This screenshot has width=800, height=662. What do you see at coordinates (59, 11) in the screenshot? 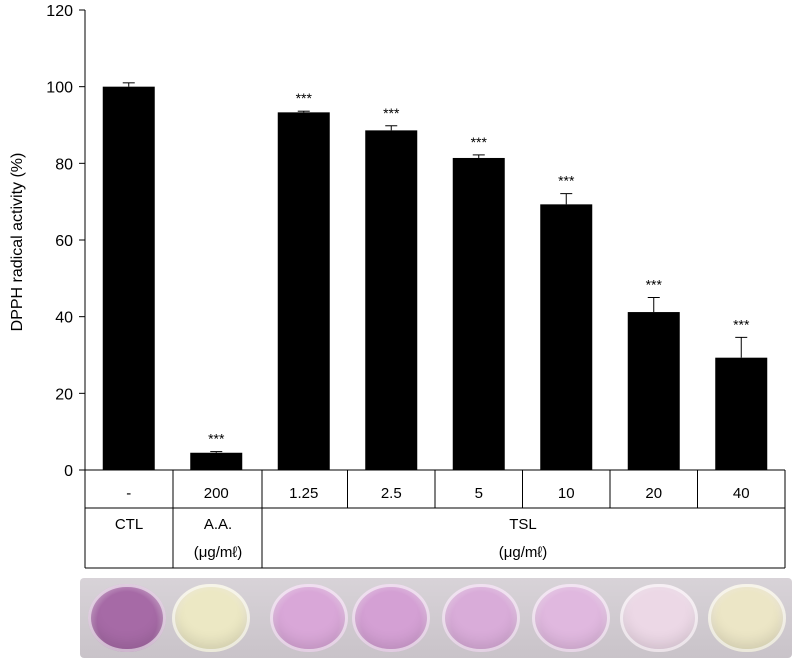
I see `y-tick-label: 120` at bounding box center [59, 11].